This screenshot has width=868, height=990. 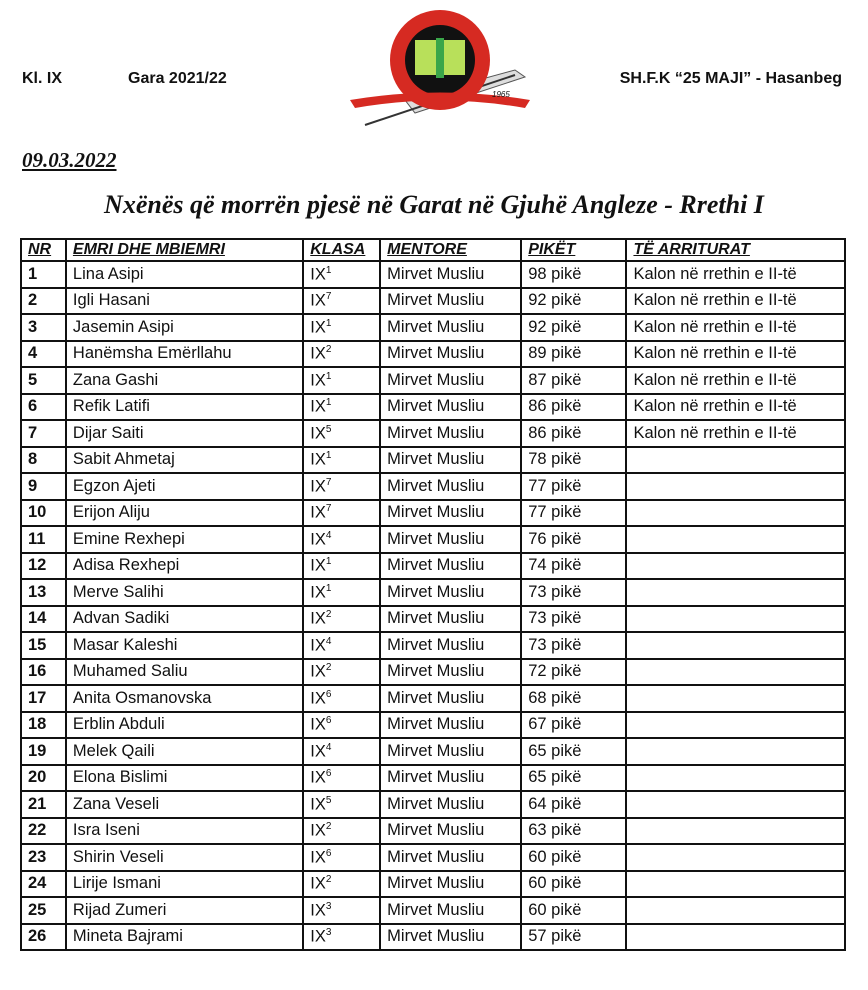 What do you see at coordinates (184, 406) in the screenshot?
I see `student-name-cell: Refik Latifi` at bounding box center [184, 406].